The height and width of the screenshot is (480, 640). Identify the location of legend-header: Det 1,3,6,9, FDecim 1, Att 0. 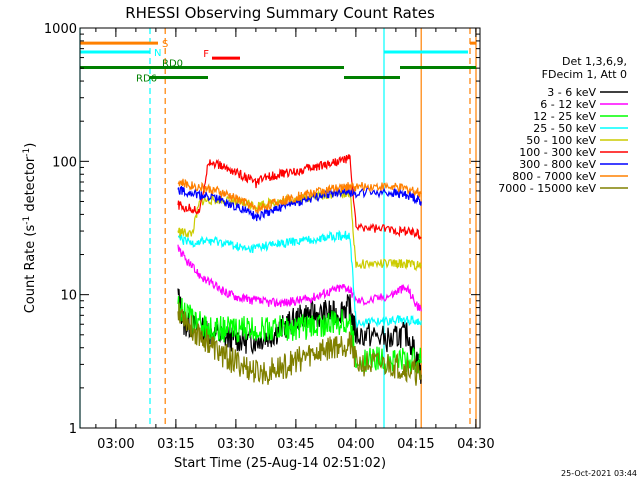
(584, 68).